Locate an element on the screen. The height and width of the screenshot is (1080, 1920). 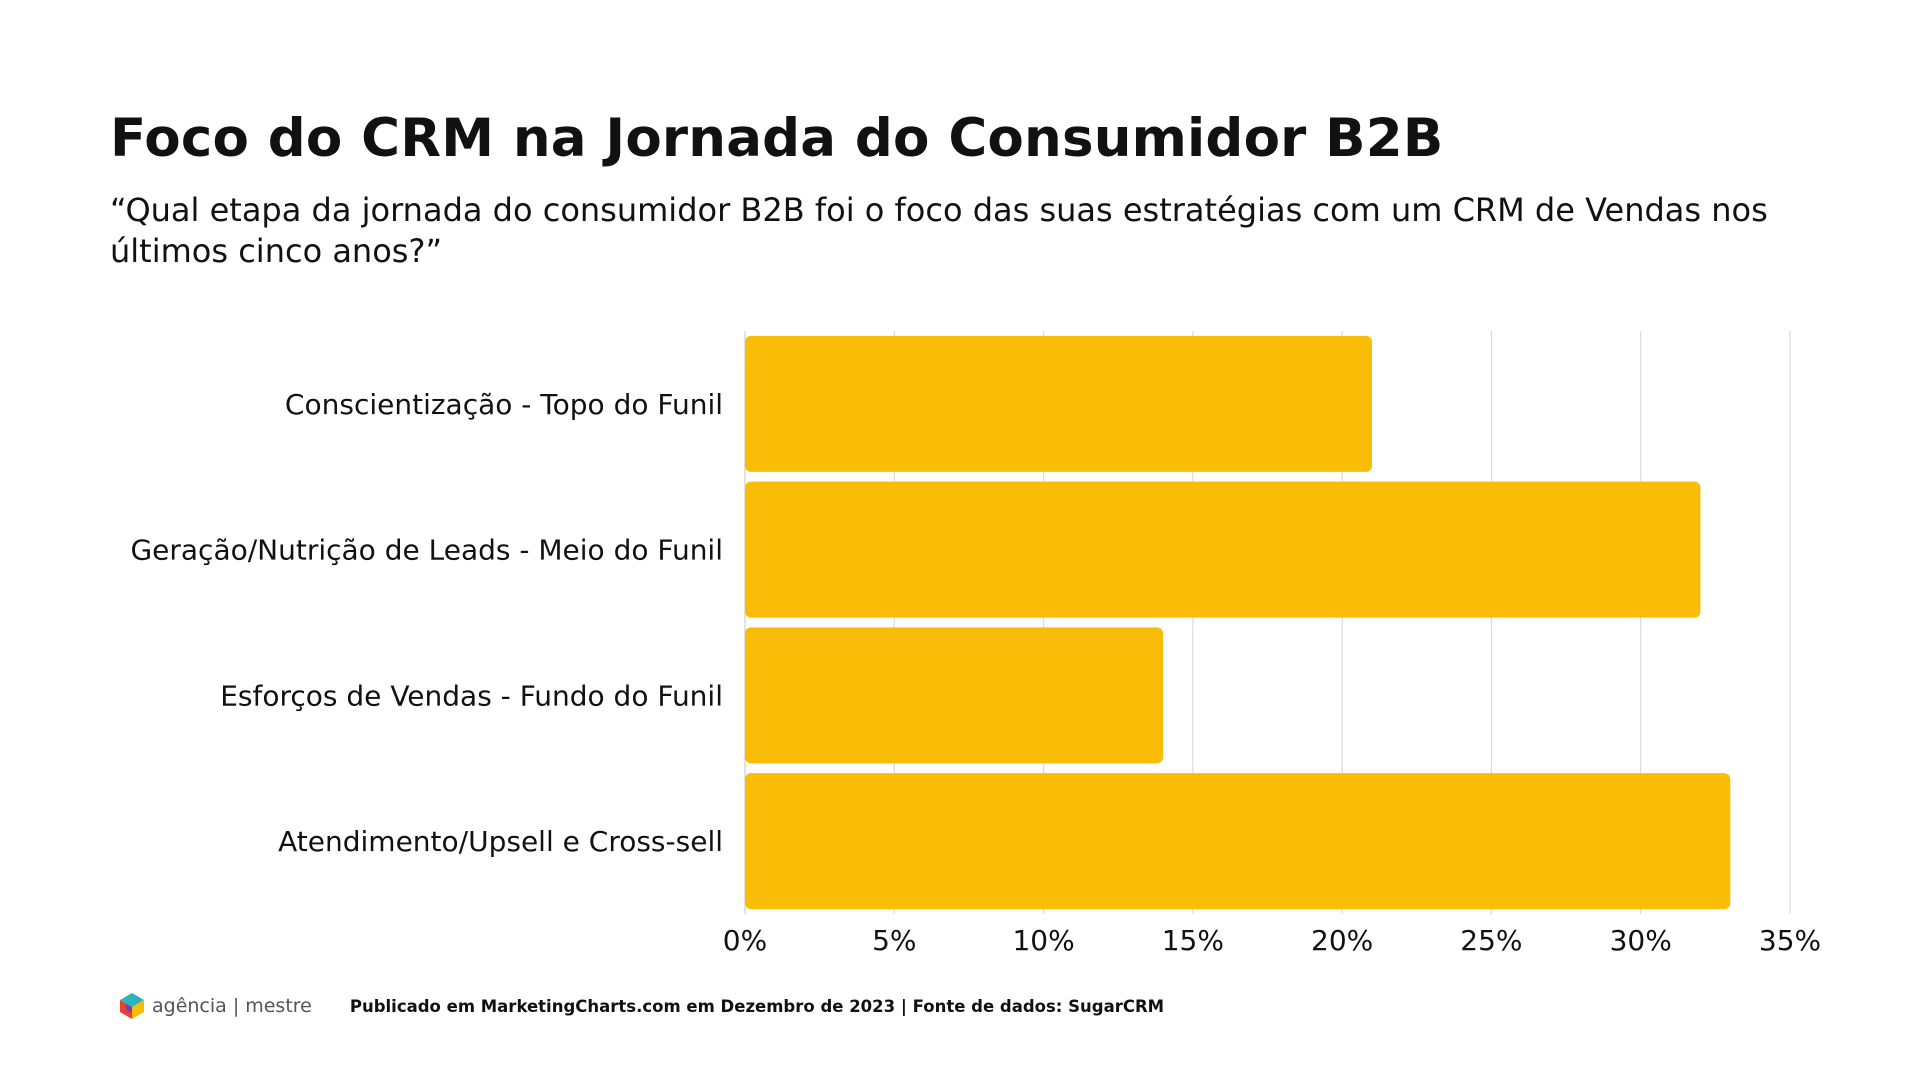
logo-text-left: agência is located at coordinates (189, 1006).